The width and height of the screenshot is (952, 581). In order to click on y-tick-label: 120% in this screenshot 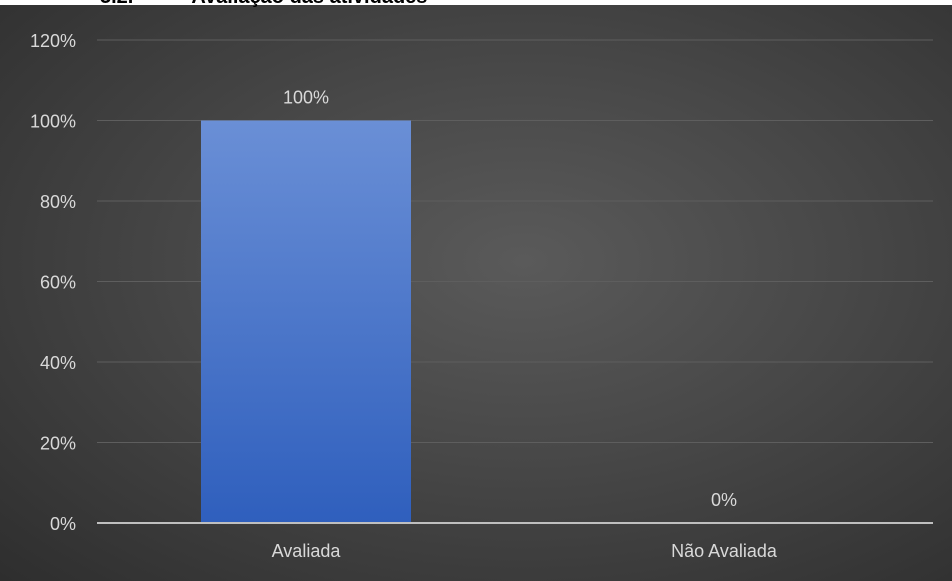, I will do `click(53, 41)`.